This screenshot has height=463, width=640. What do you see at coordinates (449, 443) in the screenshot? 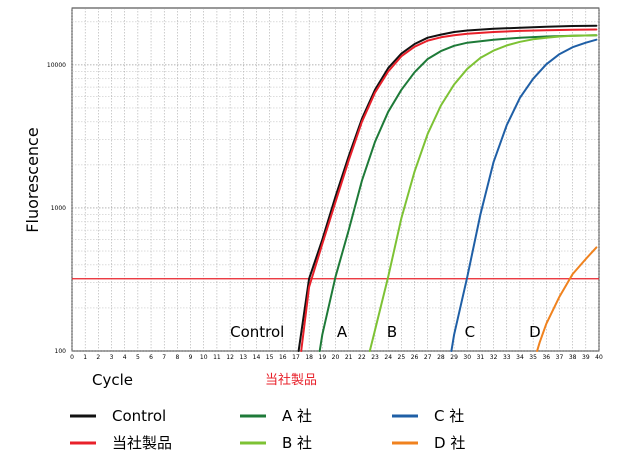
I see `legend-label: D 社` at bounding box center [449, 443].